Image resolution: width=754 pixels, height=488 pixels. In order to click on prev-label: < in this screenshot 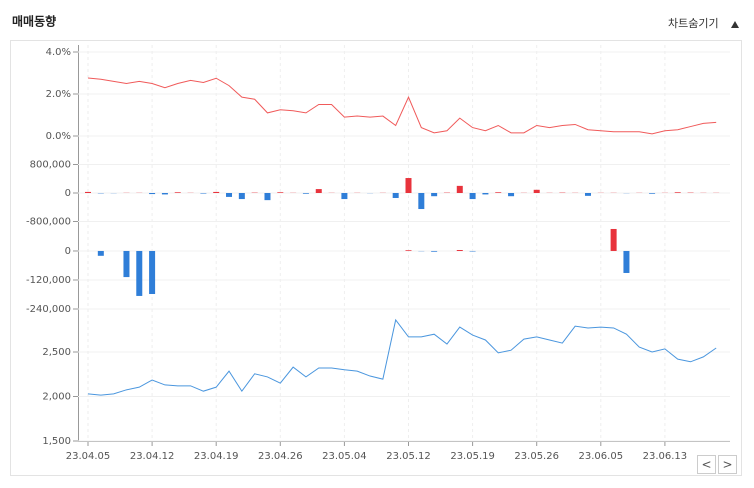, I will do `click(706, 465)`.